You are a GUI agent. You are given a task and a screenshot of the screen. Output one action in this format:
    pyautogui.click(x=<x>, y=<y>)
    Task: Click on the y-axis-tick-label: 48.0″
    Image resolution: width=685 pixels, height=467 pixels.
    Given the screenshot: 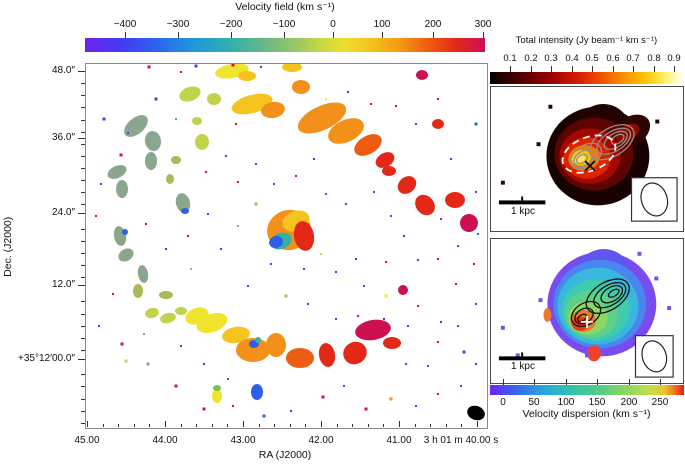 What is the action you would take?
    pyautogui.click(x=63, y=70)
    